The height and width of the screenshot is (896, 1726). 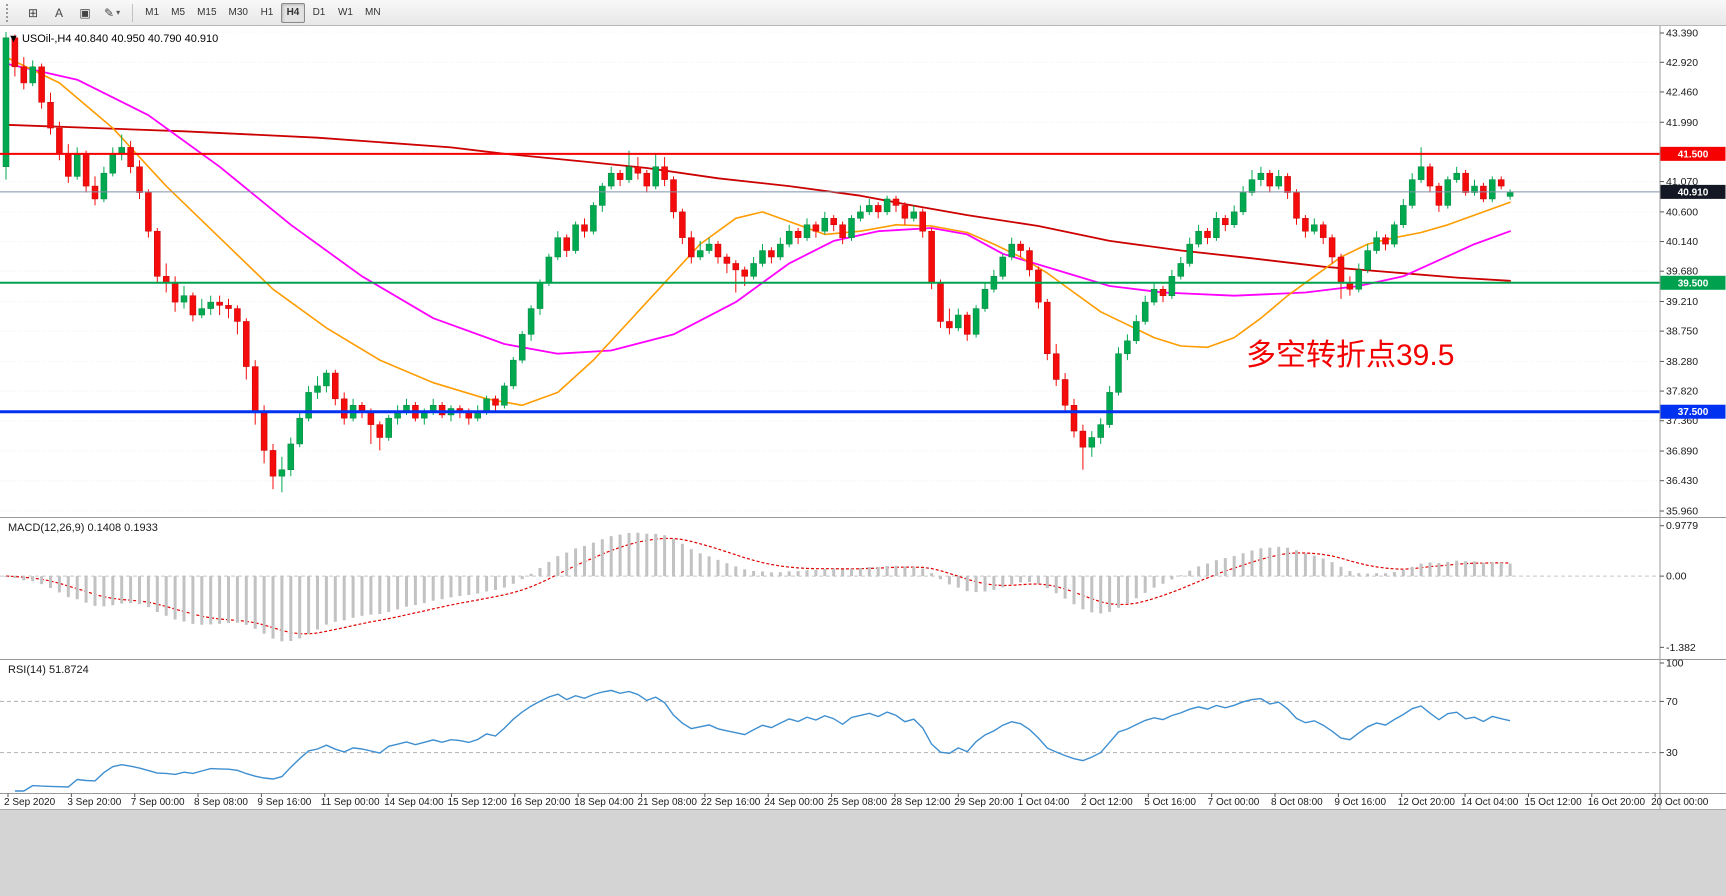 I want to click on cursor-tool-icon: A, so click(x=58, y=12).